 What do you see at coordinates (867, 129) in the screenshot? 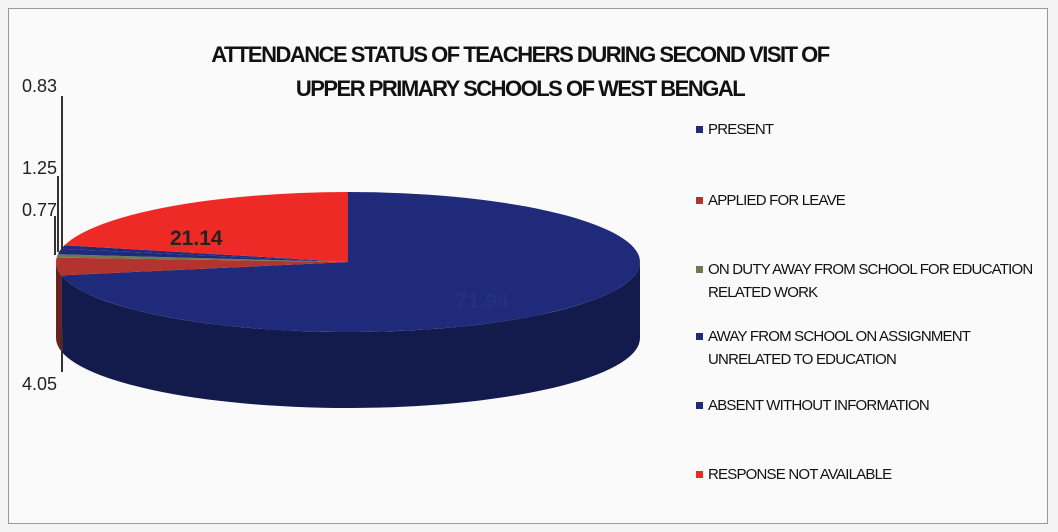
I see `legend-item-present: PRESENT` at bounding box center [867, 129].